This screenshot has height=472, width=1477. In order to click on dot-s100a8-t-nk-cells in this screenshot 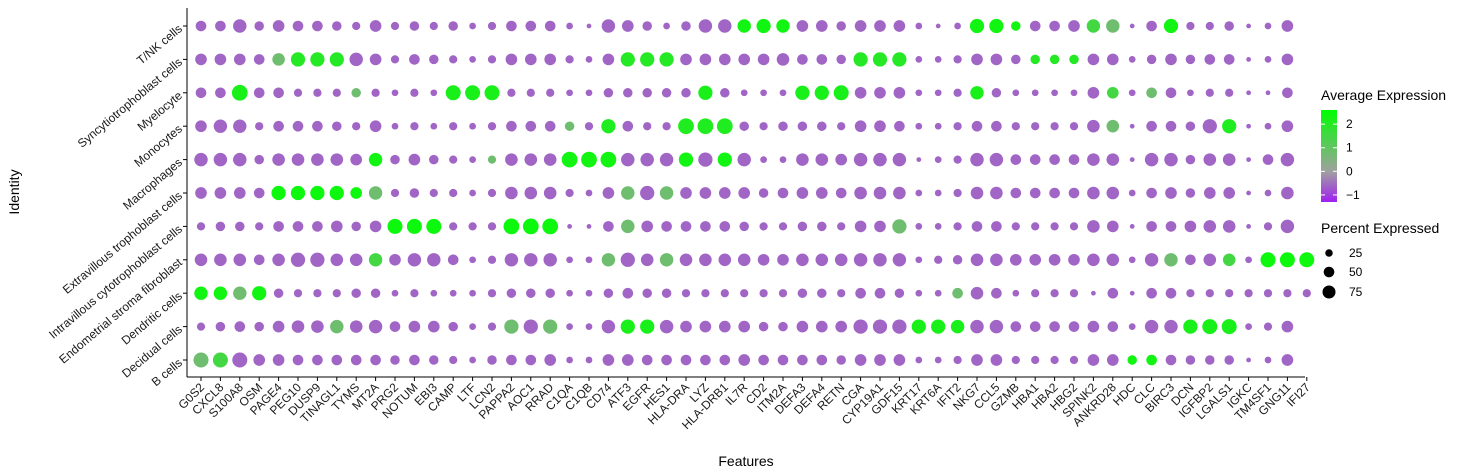, I will do `click(240, 26)`.